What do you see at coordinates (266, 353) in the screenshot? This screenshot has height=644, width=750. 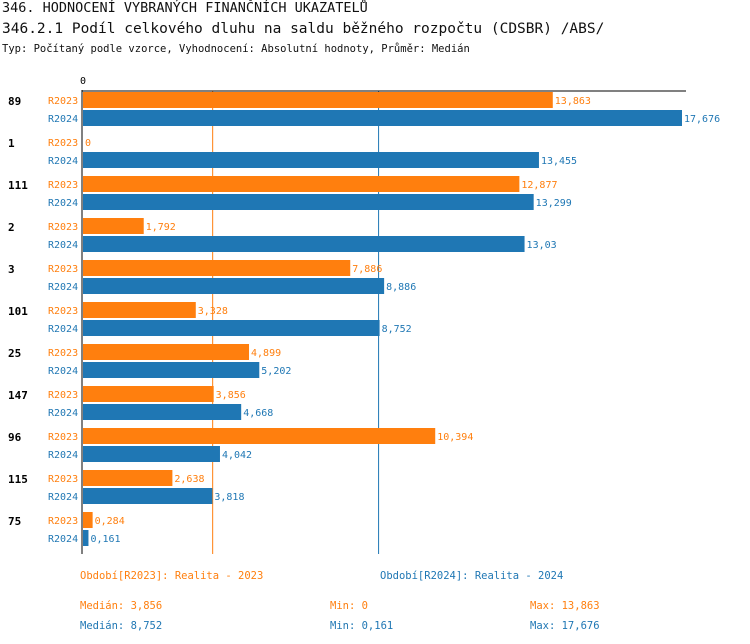 I see `data-label: 4,899` at bounding box center [266, 353].